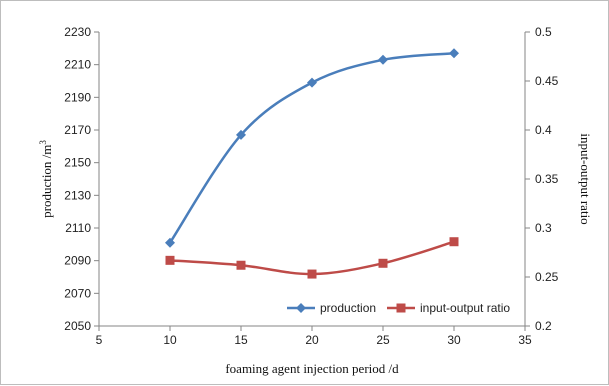 The height and width of the screenshot is (386, 609). I want to click on y-left-tick-label: 2070, so click(77, 293).